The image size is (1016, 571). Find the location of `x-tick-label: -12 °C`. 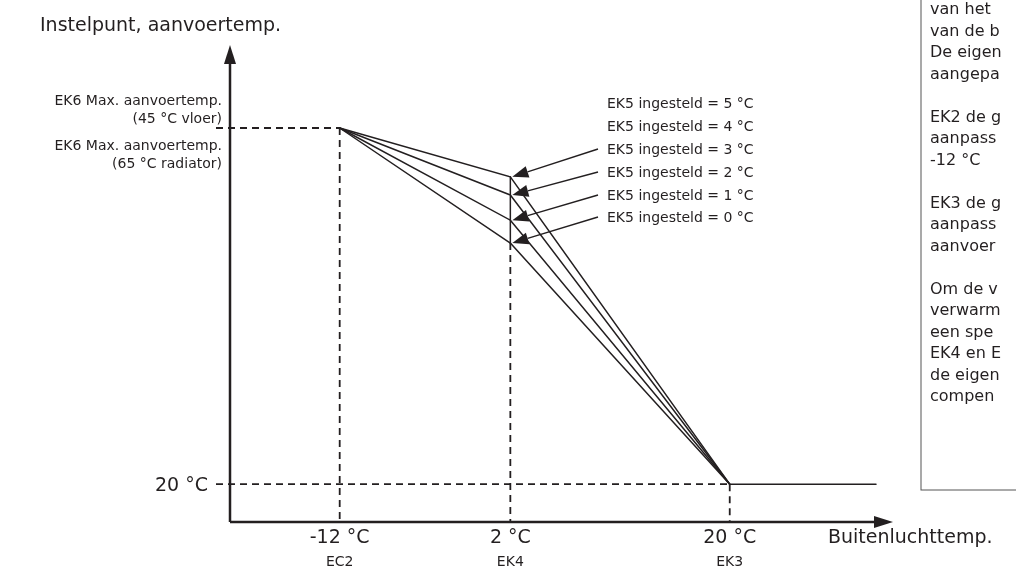

x-tick-label: -12 °C is located at coordinates (339, 536).